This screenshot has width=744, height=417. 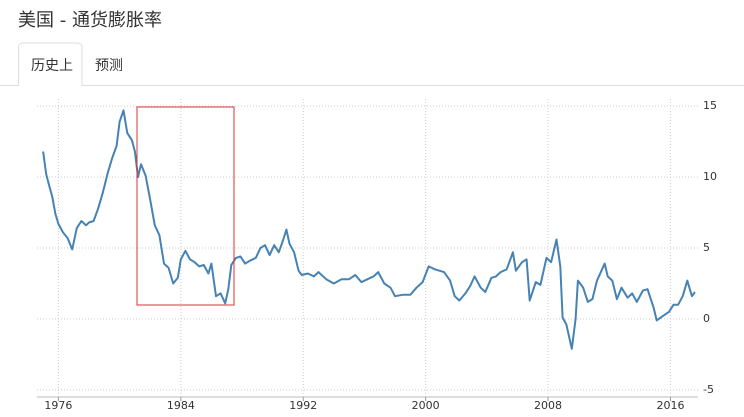 I want to click on x-tick-label: 1984, so click(x=181, y=405).